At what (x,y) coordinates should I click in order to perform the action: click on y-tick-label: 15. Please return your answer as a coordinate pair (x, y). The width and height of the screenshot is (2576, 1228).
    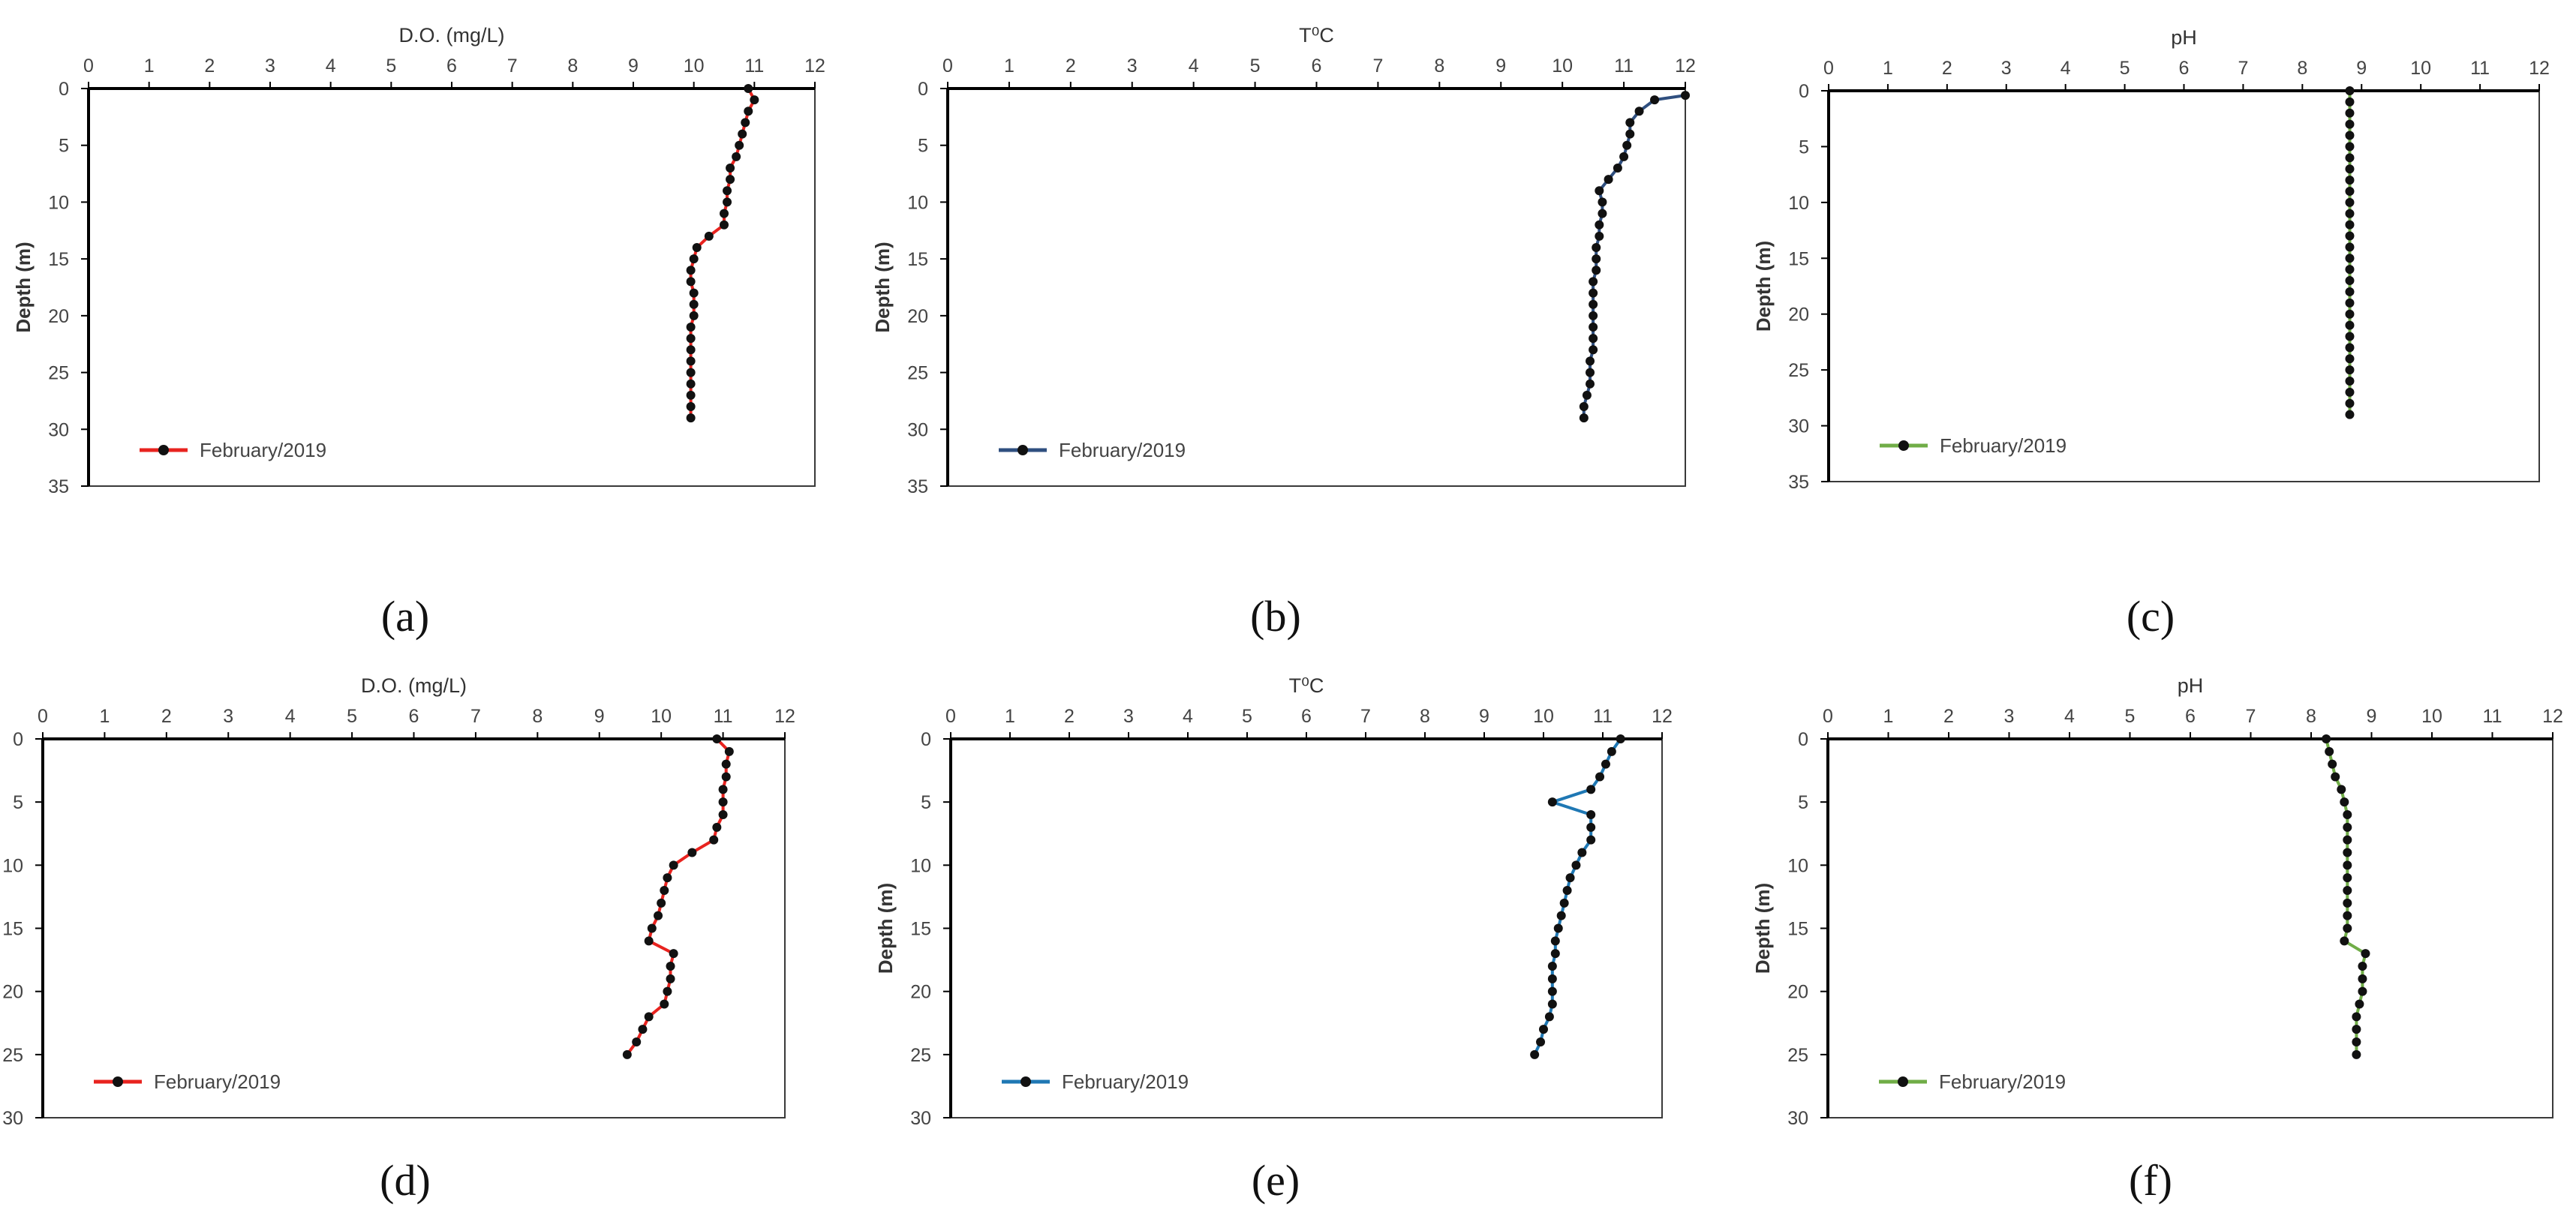
    Looking at the image, I should click on (58, 259).